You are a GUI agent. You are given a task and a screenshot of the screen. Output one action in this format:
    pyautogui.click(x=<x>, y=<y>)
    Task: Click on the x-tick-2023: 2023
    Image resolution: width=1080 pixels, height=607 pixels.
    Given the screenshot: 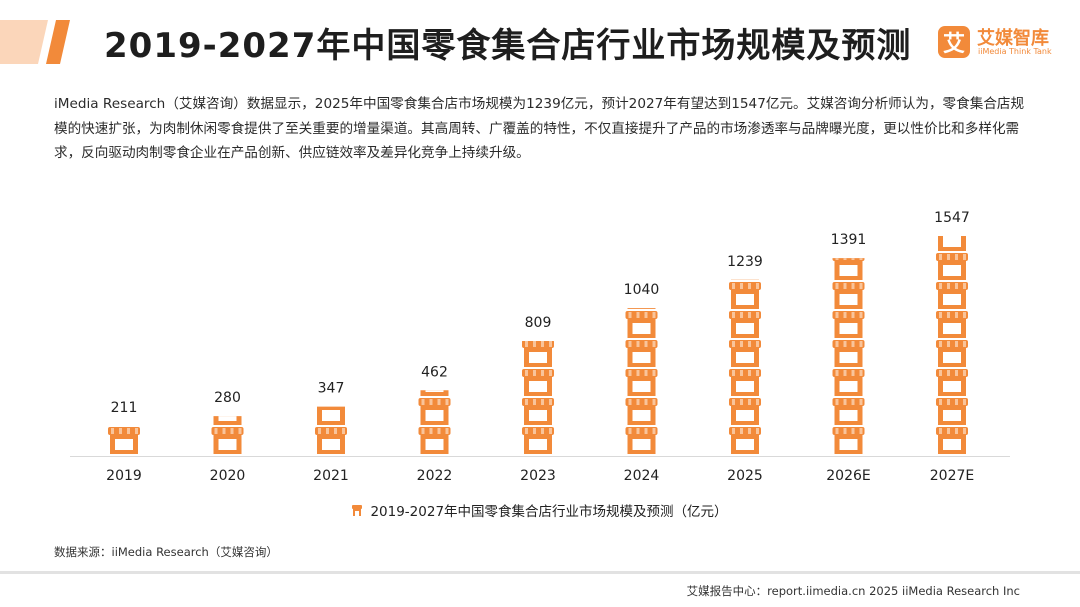 What is the action you would take?
    pyautogui.click(x=538, y=476)
    